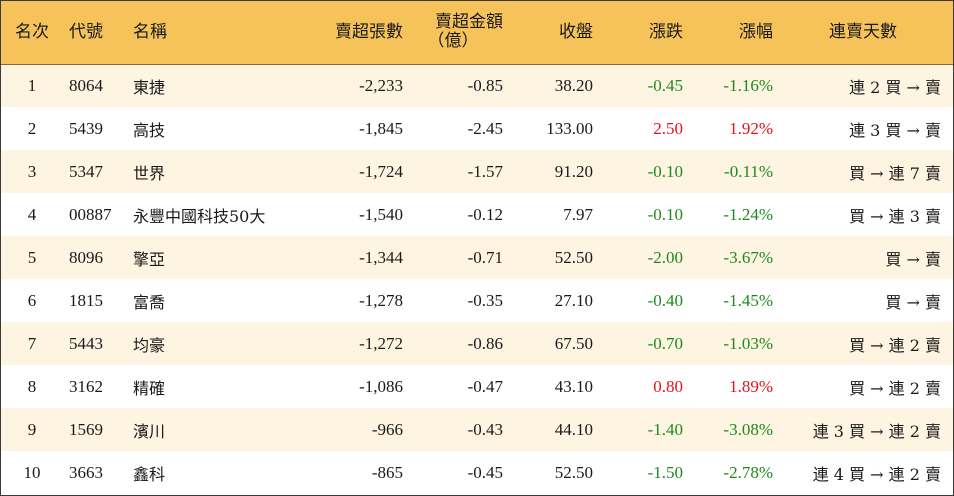  Describe the element at coordinates (728, 33) in the screenshot. I see `header-change-pct: 漲幅` at that location.